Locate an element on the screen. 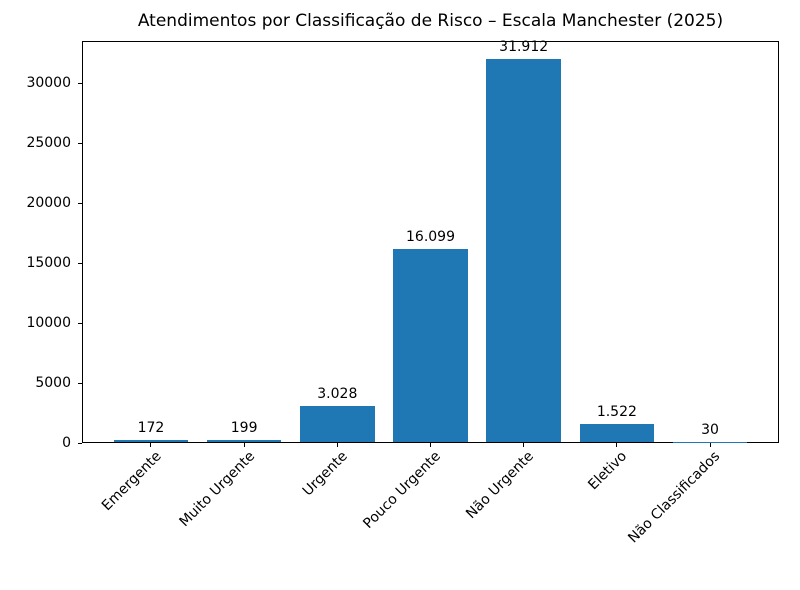 The image size is (800, 590). bar-value-label-nao-urgente: 31.912 is located at coordinates (524, 47).